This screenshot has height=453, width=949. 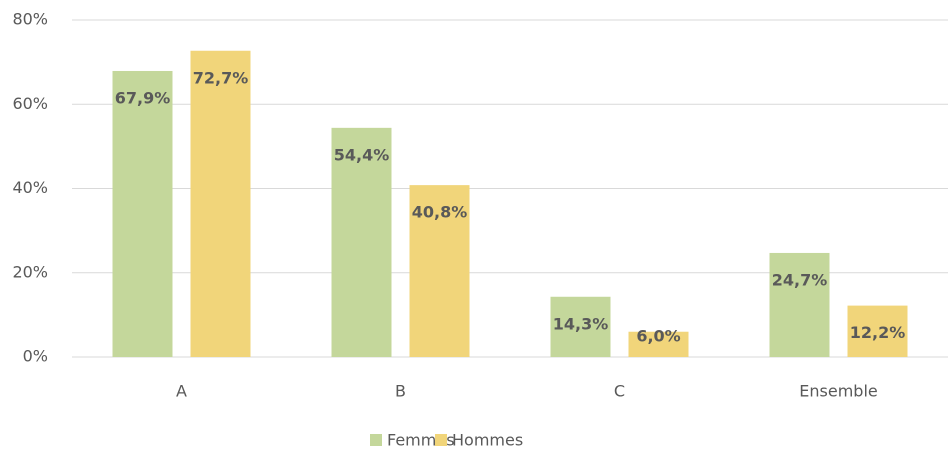 What do you see at coordinates (619, 391) in the screenshot?
I see `x-tick-label: C` at bounding box center [619, 391].